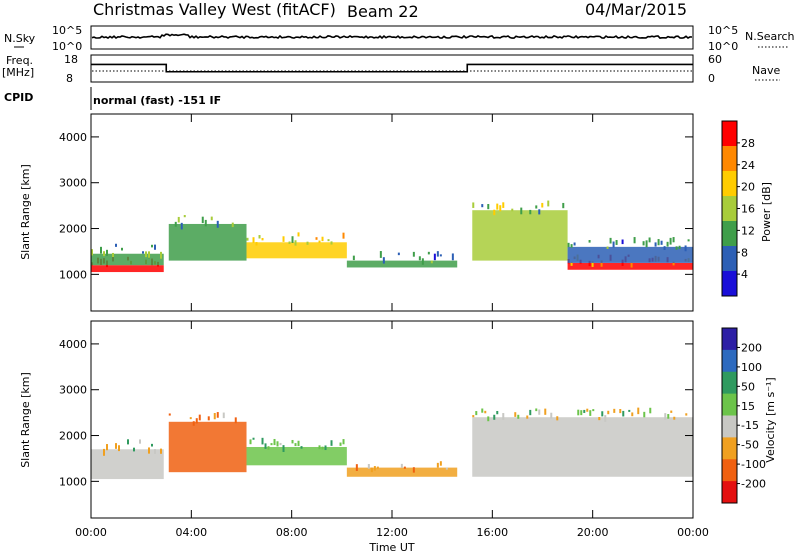  Describe the element at coordinates (753, 464) in the screenshot. I see `velocity-colorbar-tick-label: -100` at that location.